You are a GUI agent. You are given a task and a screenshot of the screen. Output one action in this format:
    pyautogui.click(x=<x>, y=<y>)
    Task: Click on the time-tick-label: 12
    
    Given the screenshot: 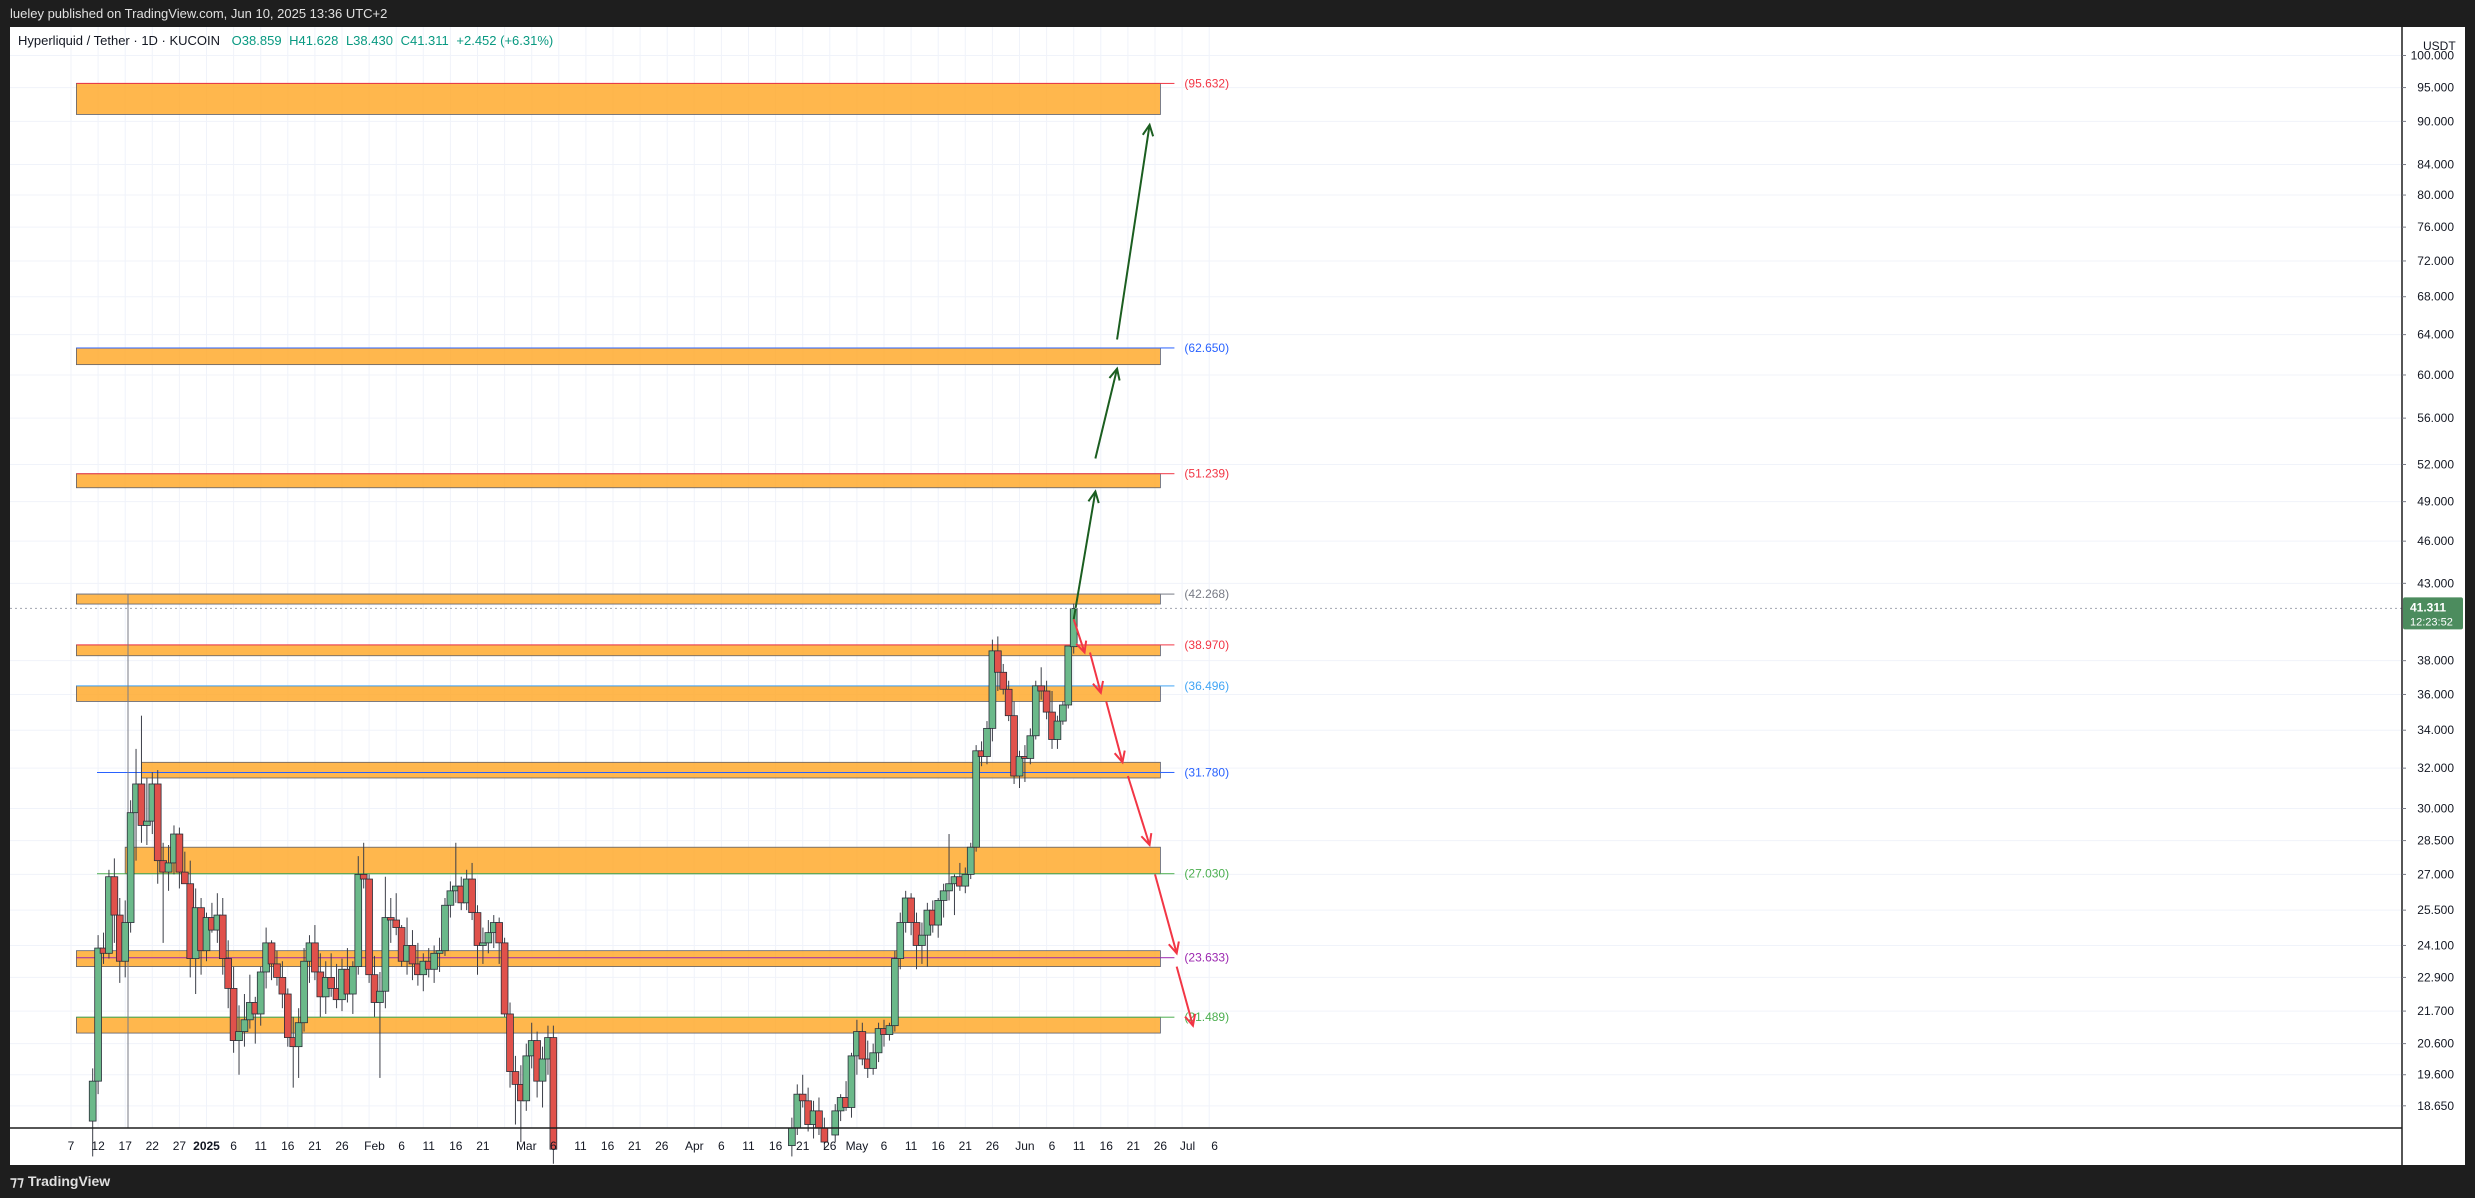 What is the action you would take?
    pyautogui.click(x=98, y=1146)
    